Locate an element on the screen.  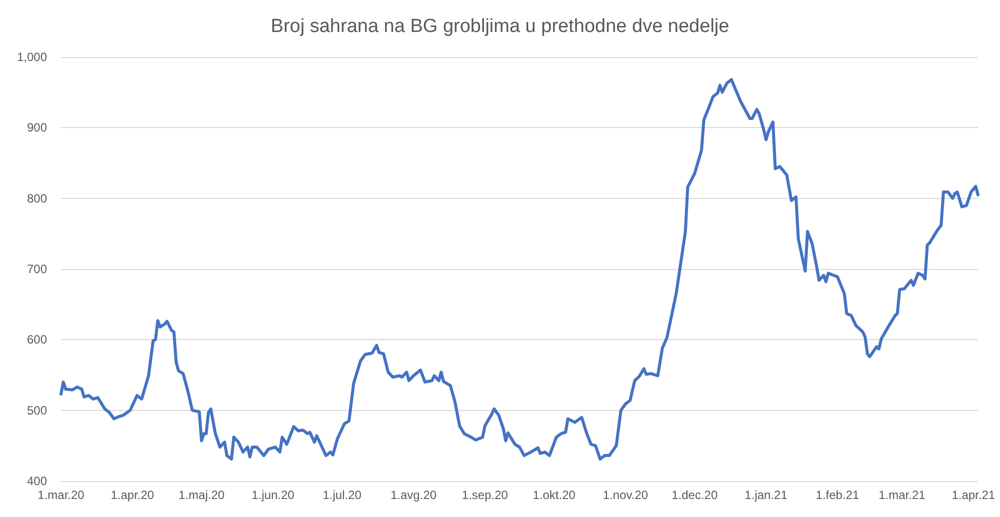
x-tick-label: 1.mar.21 is located at coordinates (902, 495).